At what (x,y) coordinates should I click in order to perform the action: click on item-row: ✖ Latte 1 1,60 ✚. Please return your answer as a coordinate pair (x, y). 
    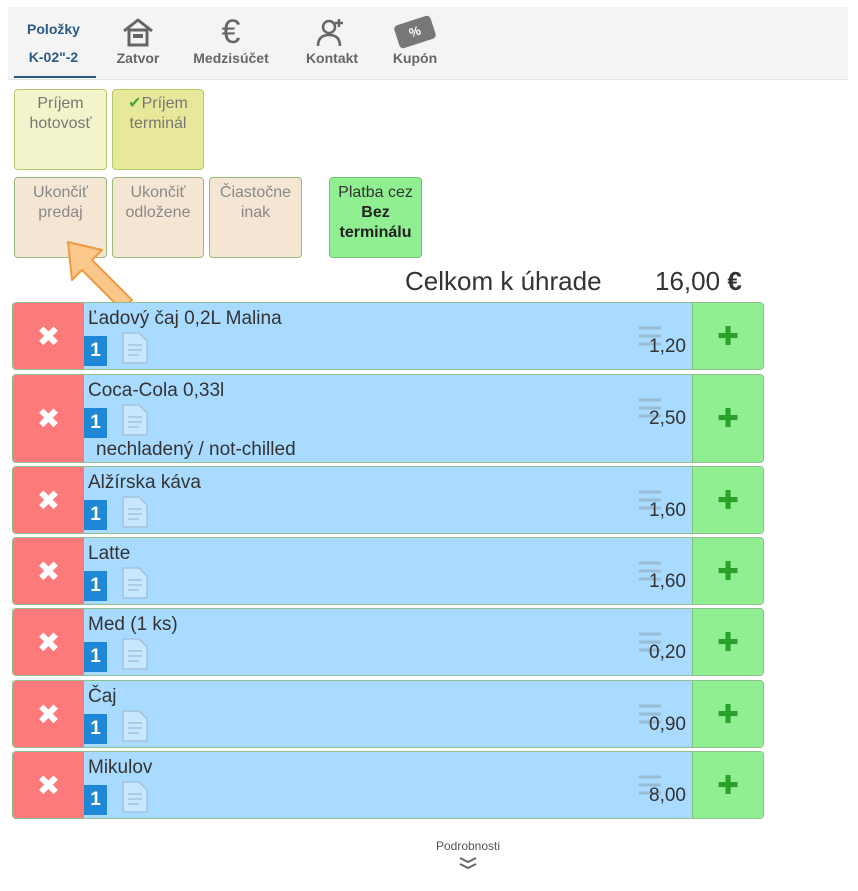
    Looking at the image, I should click on (388, 571).